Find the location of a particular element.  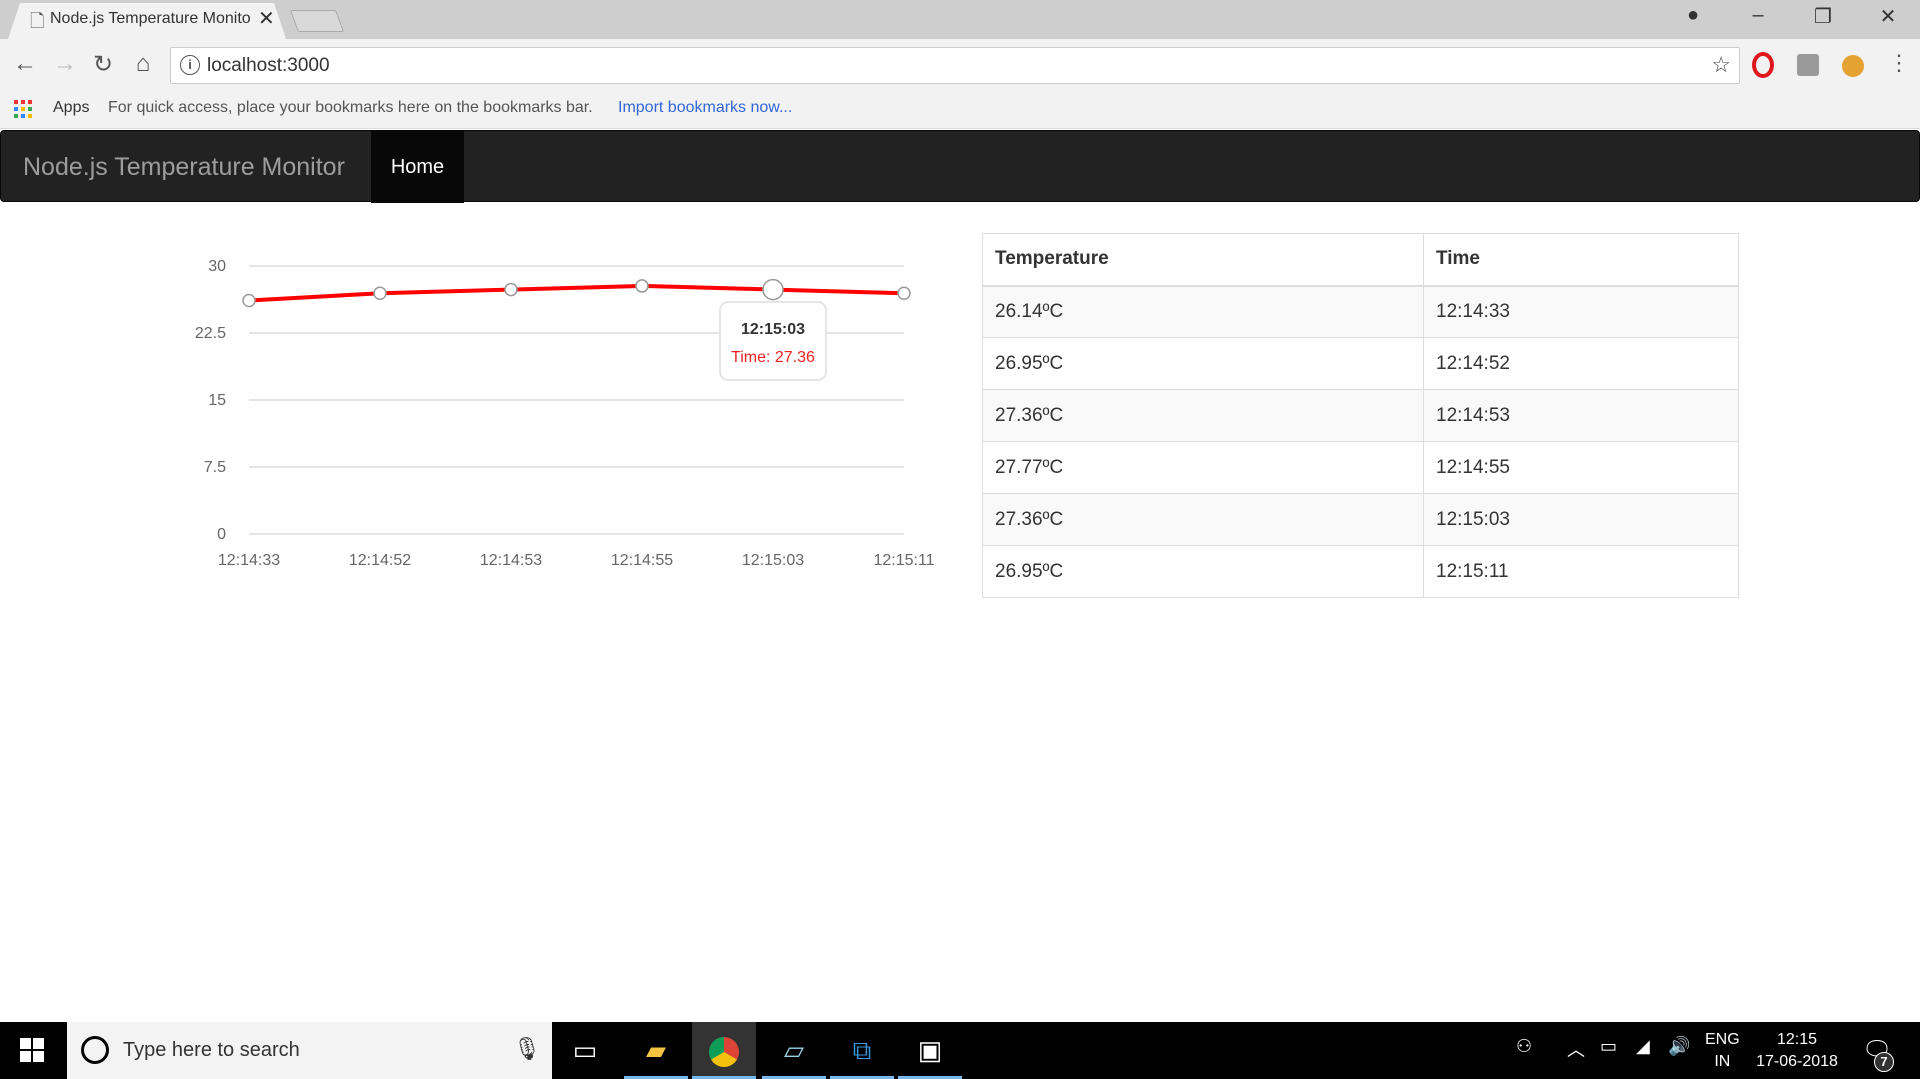

wifi-icon: ◢ is located at coordinates (1643, 1046).